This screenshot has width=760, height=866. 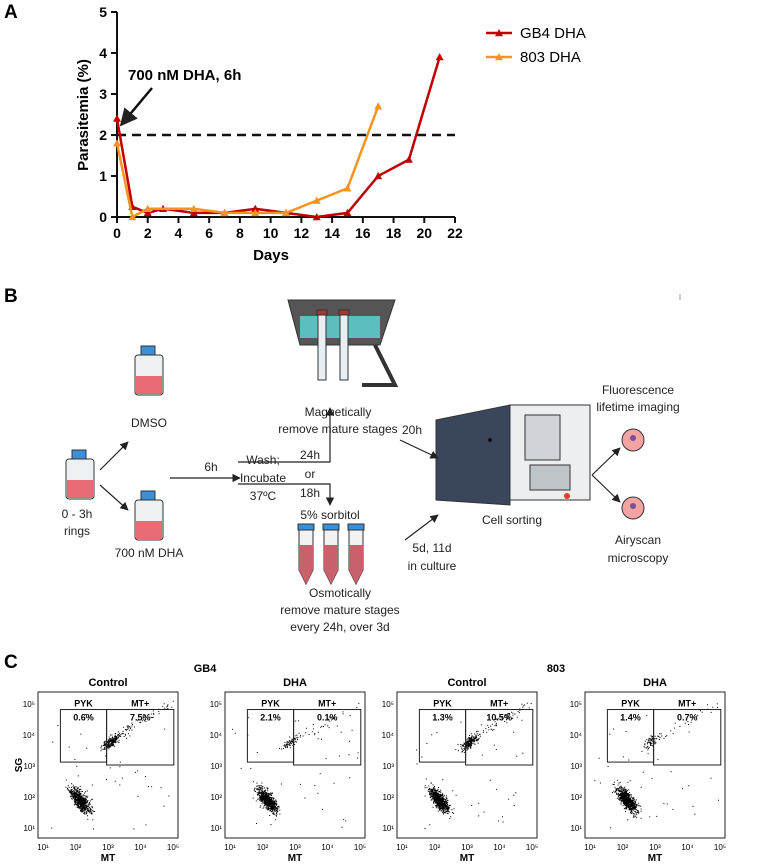 What do you see at coordinates (363, 233) in the screenshot?
I see `x-tick-label: 16` at bounding box center [363, 233].